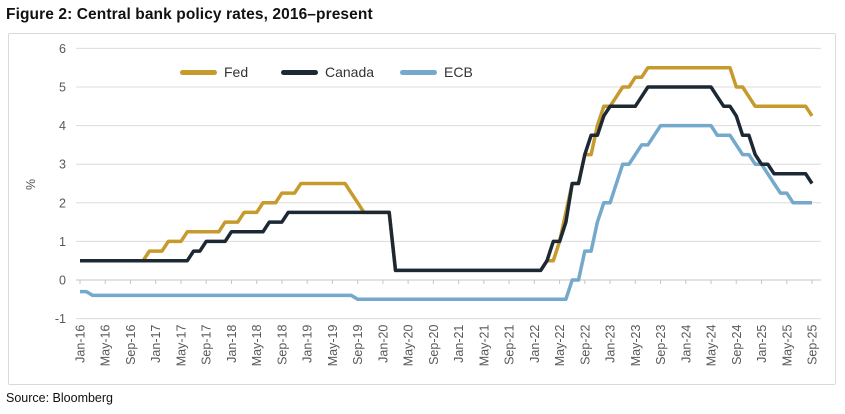  I want to click on x-tick-label: Jan-22, so click(535, 344).